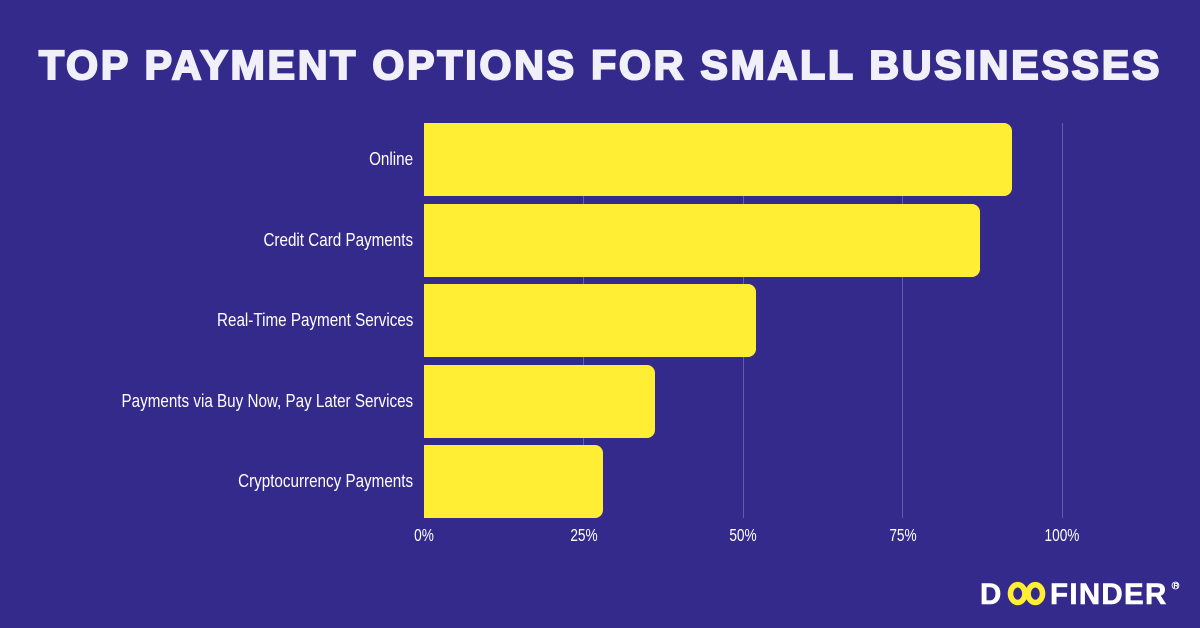 The height and width of the screenshot is (628, 1200). What do you see at coordinates (1109, 594) in the screenshot?
I see `svg-text: FINDER` at bounding box center [1109, 594].